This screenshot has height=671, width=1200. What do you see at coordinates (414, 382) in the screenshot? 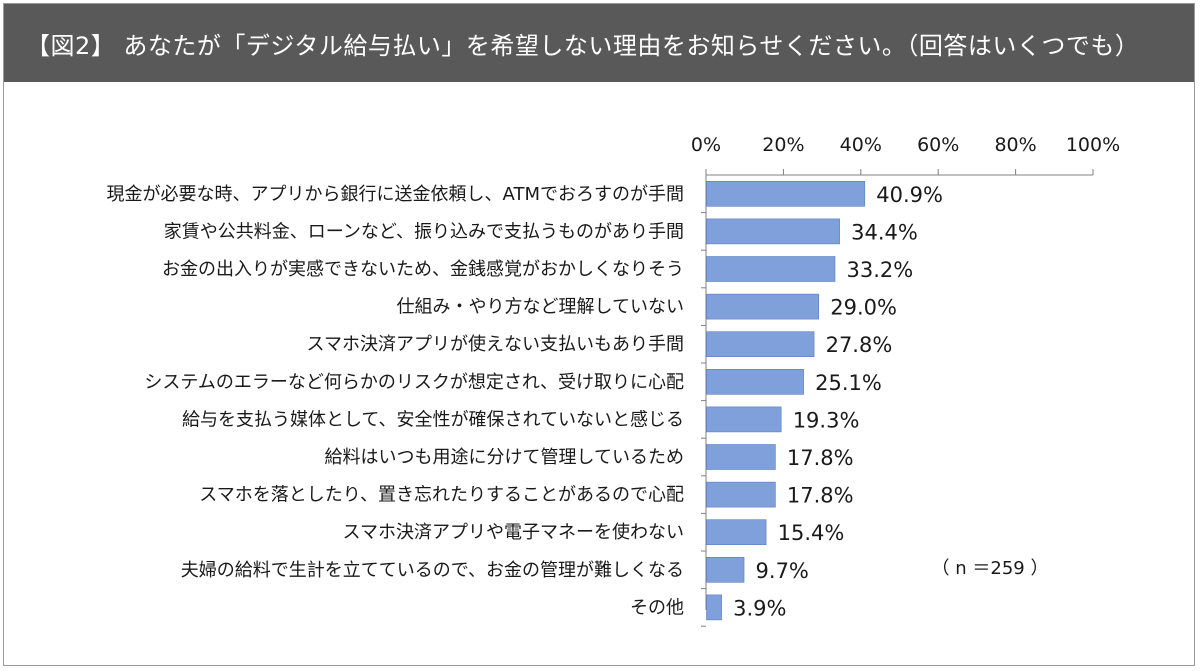
I see `category-label: システムのエラーなど何らかのリスクが想定され、受け取りに心配` at bounding box center [414, 382].